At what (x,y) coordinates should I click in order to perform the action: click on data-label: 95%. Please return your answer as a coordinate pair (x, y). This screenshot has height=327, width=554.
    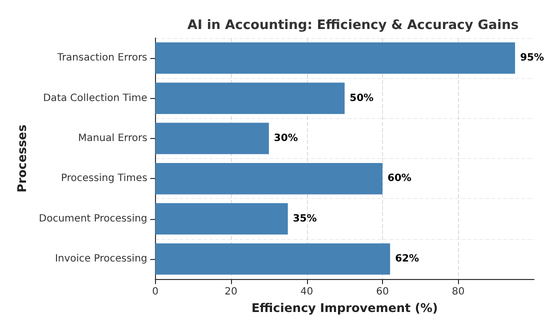
    Looking at the image, I should click on (532, 58).